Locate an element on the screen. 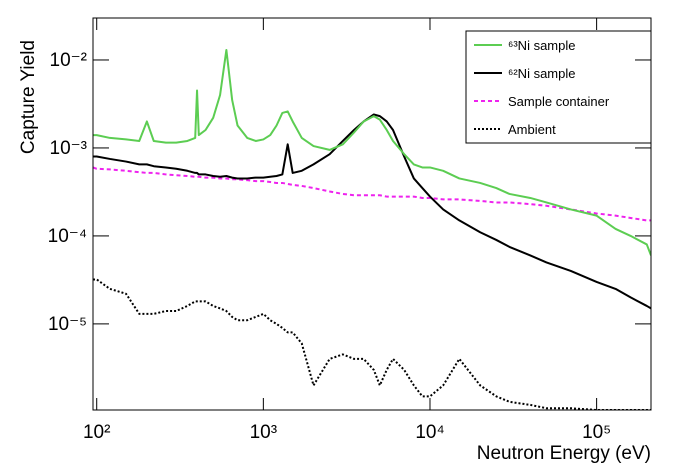 This screenshot has width=696, height=474. legend-label: Ambient is located at coordinates (532, 129).